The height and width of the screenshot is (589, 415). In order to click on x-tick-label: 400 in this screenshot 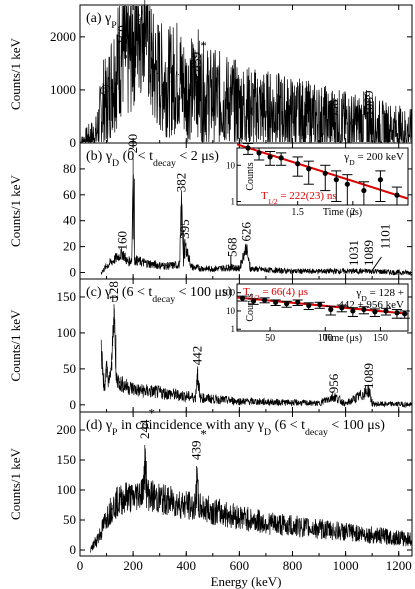, I will do `click(186, 565)`.